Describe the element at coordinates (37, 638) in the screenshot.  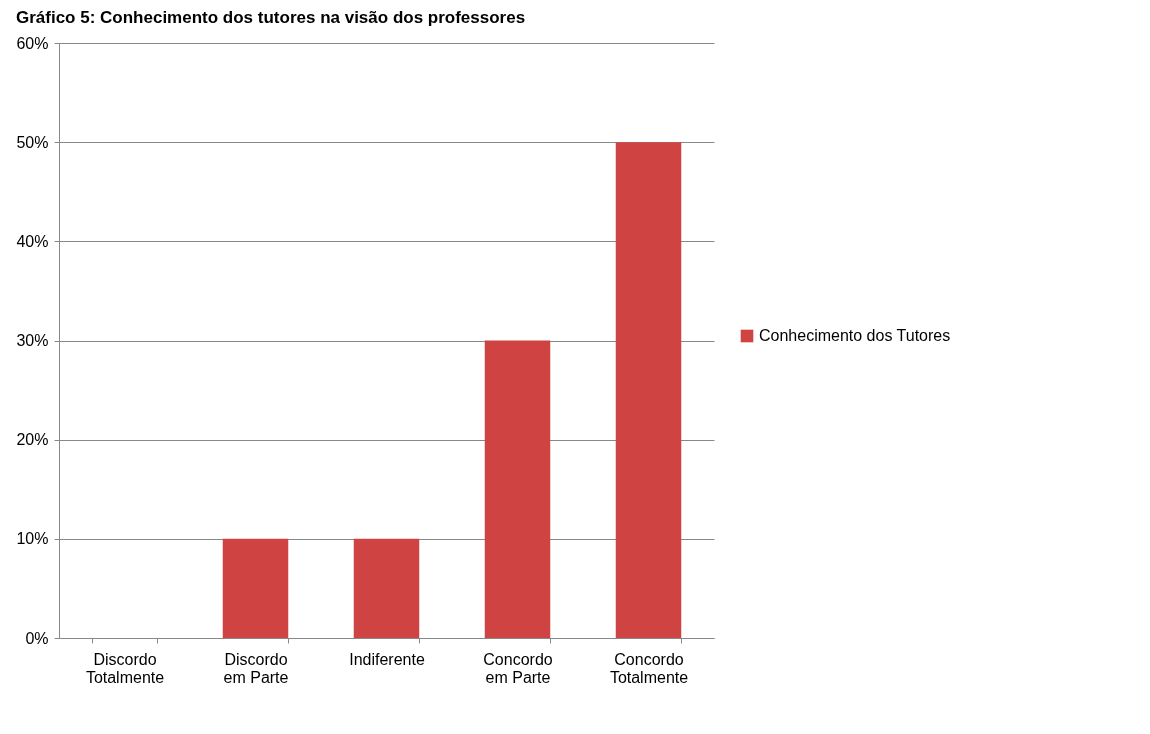
I see `y-tick-label: 0%` at that location.